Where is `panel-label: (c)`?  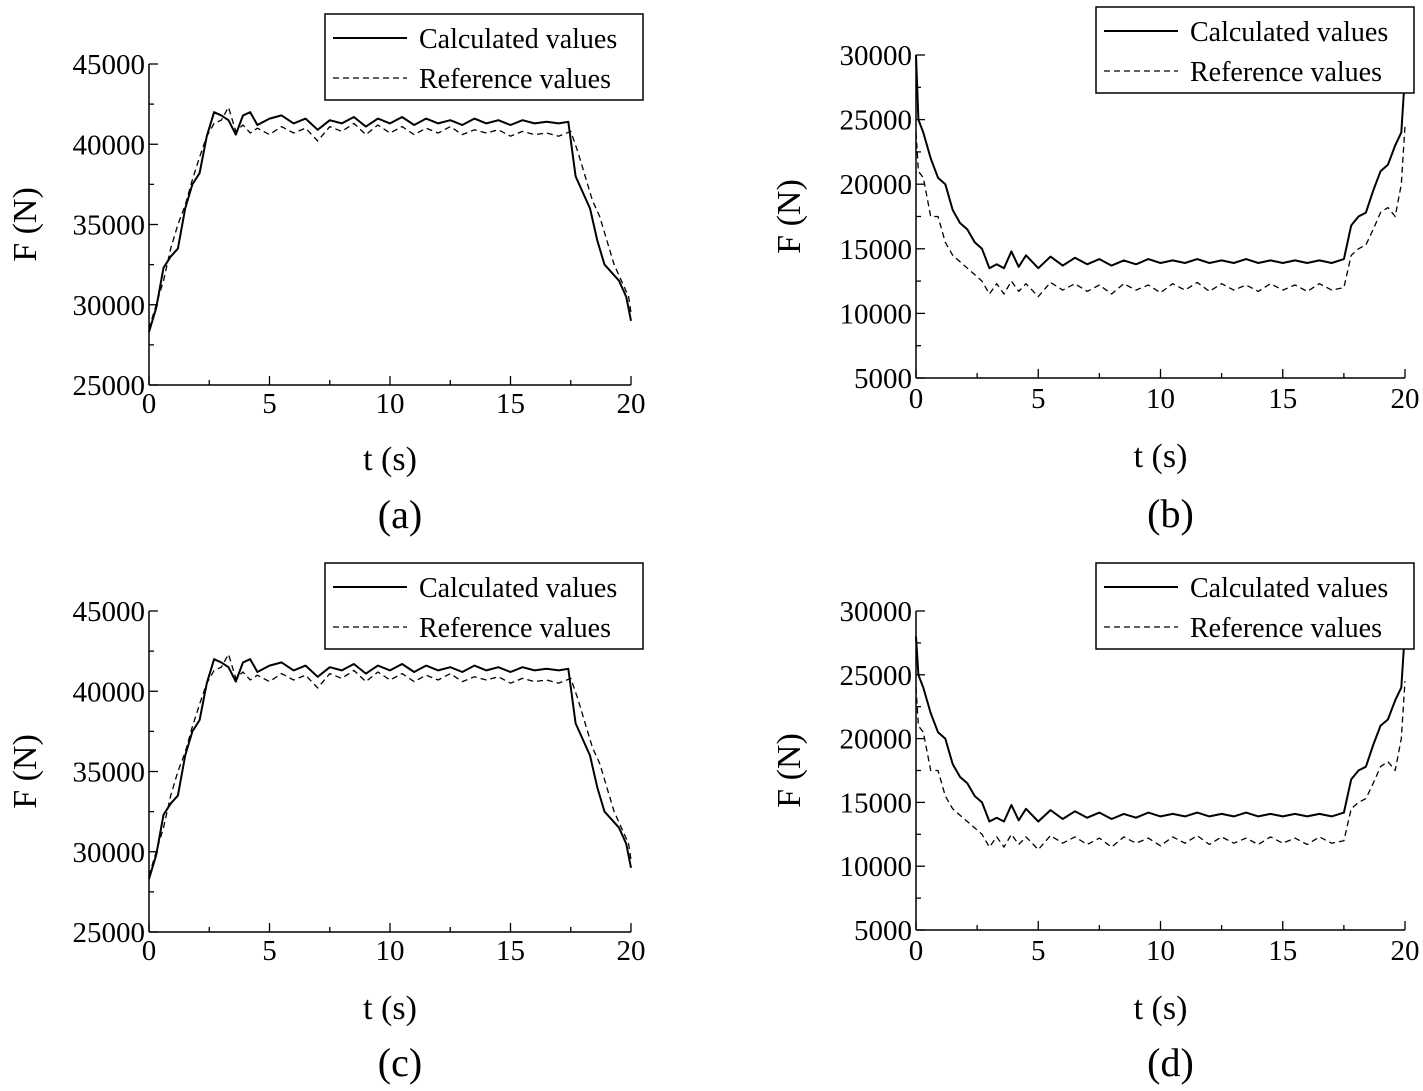
panel-label: (c) is located at coordinates (400, 1062).